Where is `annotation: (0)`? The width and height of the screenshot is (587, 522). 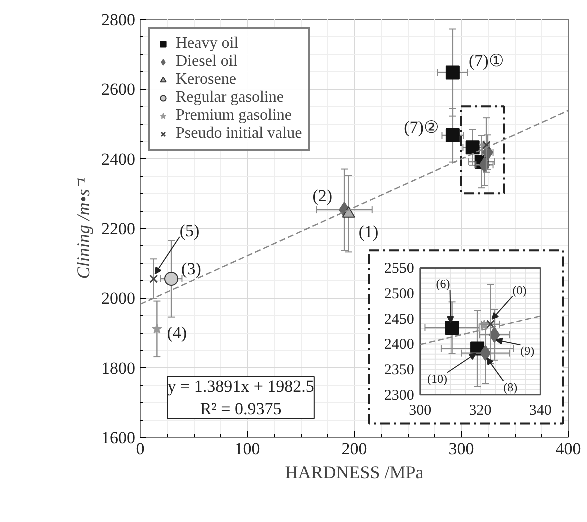
annotation: (0) is located at coordinates (519, 290).